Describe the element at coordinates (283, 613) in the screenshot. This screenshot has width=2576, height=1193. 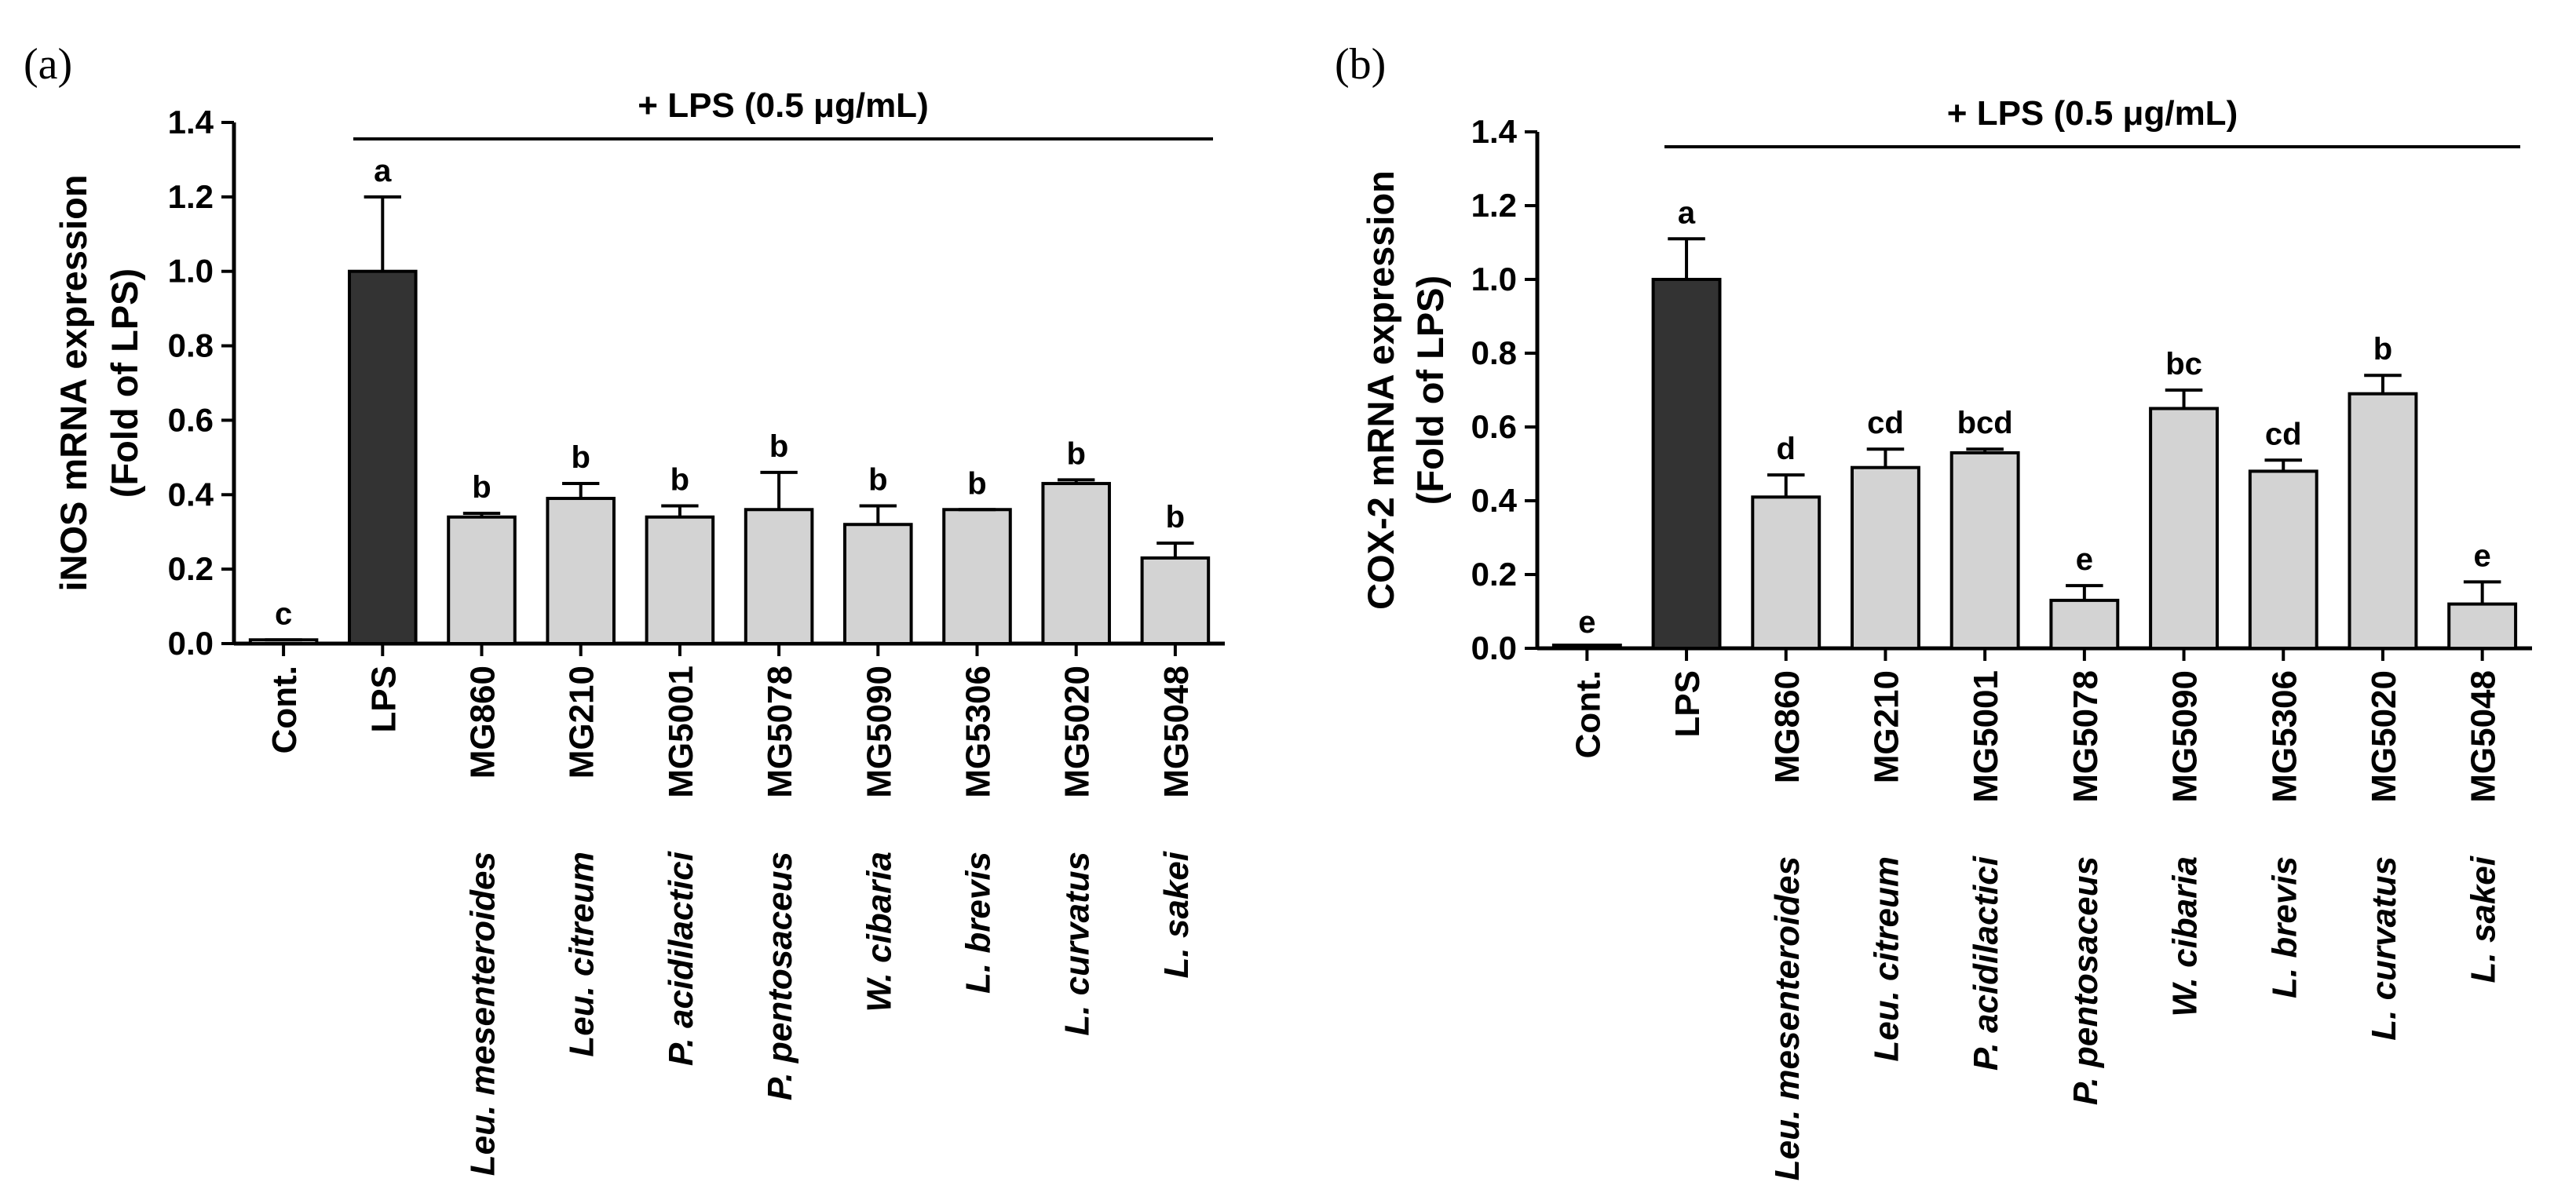
I see `significance-letter: c` at that location.